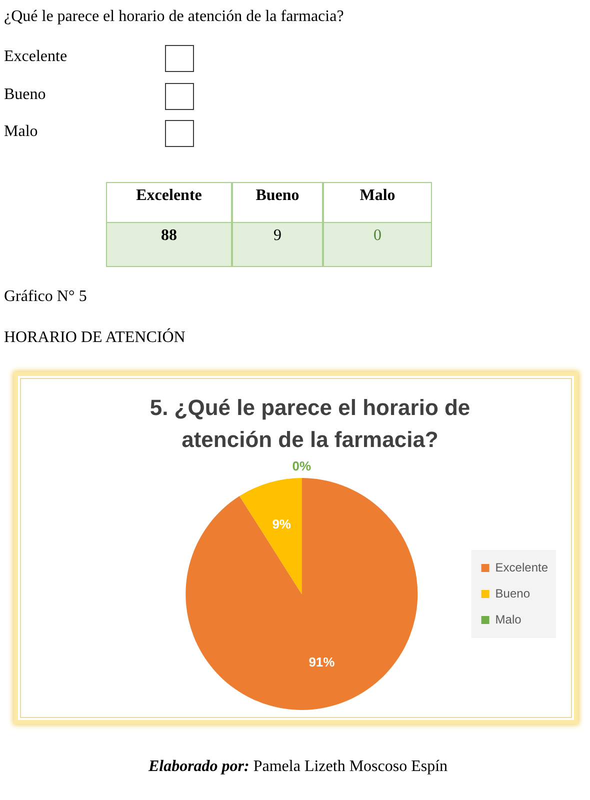  What do you see at coordinates (169, 245) in the screenshot?
I see `data-label: 88` at bounding box center [169, 245].